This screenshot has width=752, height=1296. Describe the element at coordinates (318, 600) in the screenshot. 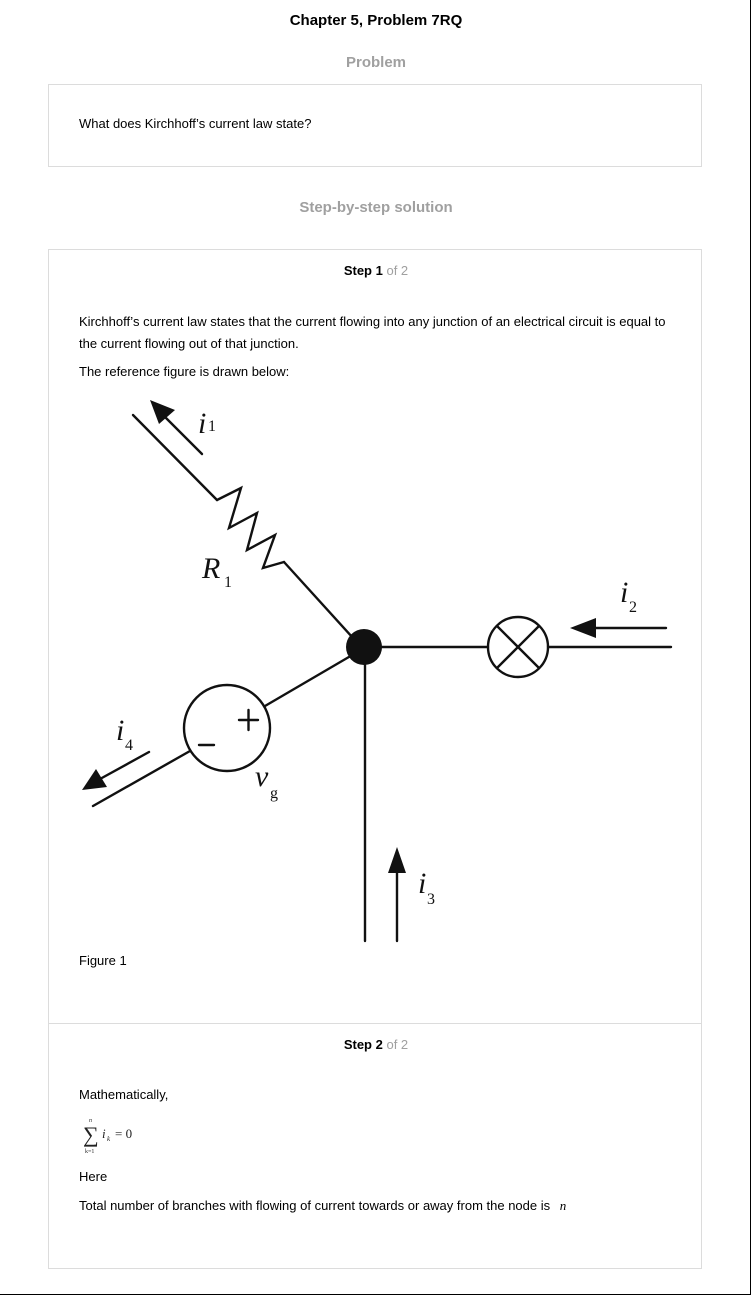

I see `wire-r1-node` at that location.